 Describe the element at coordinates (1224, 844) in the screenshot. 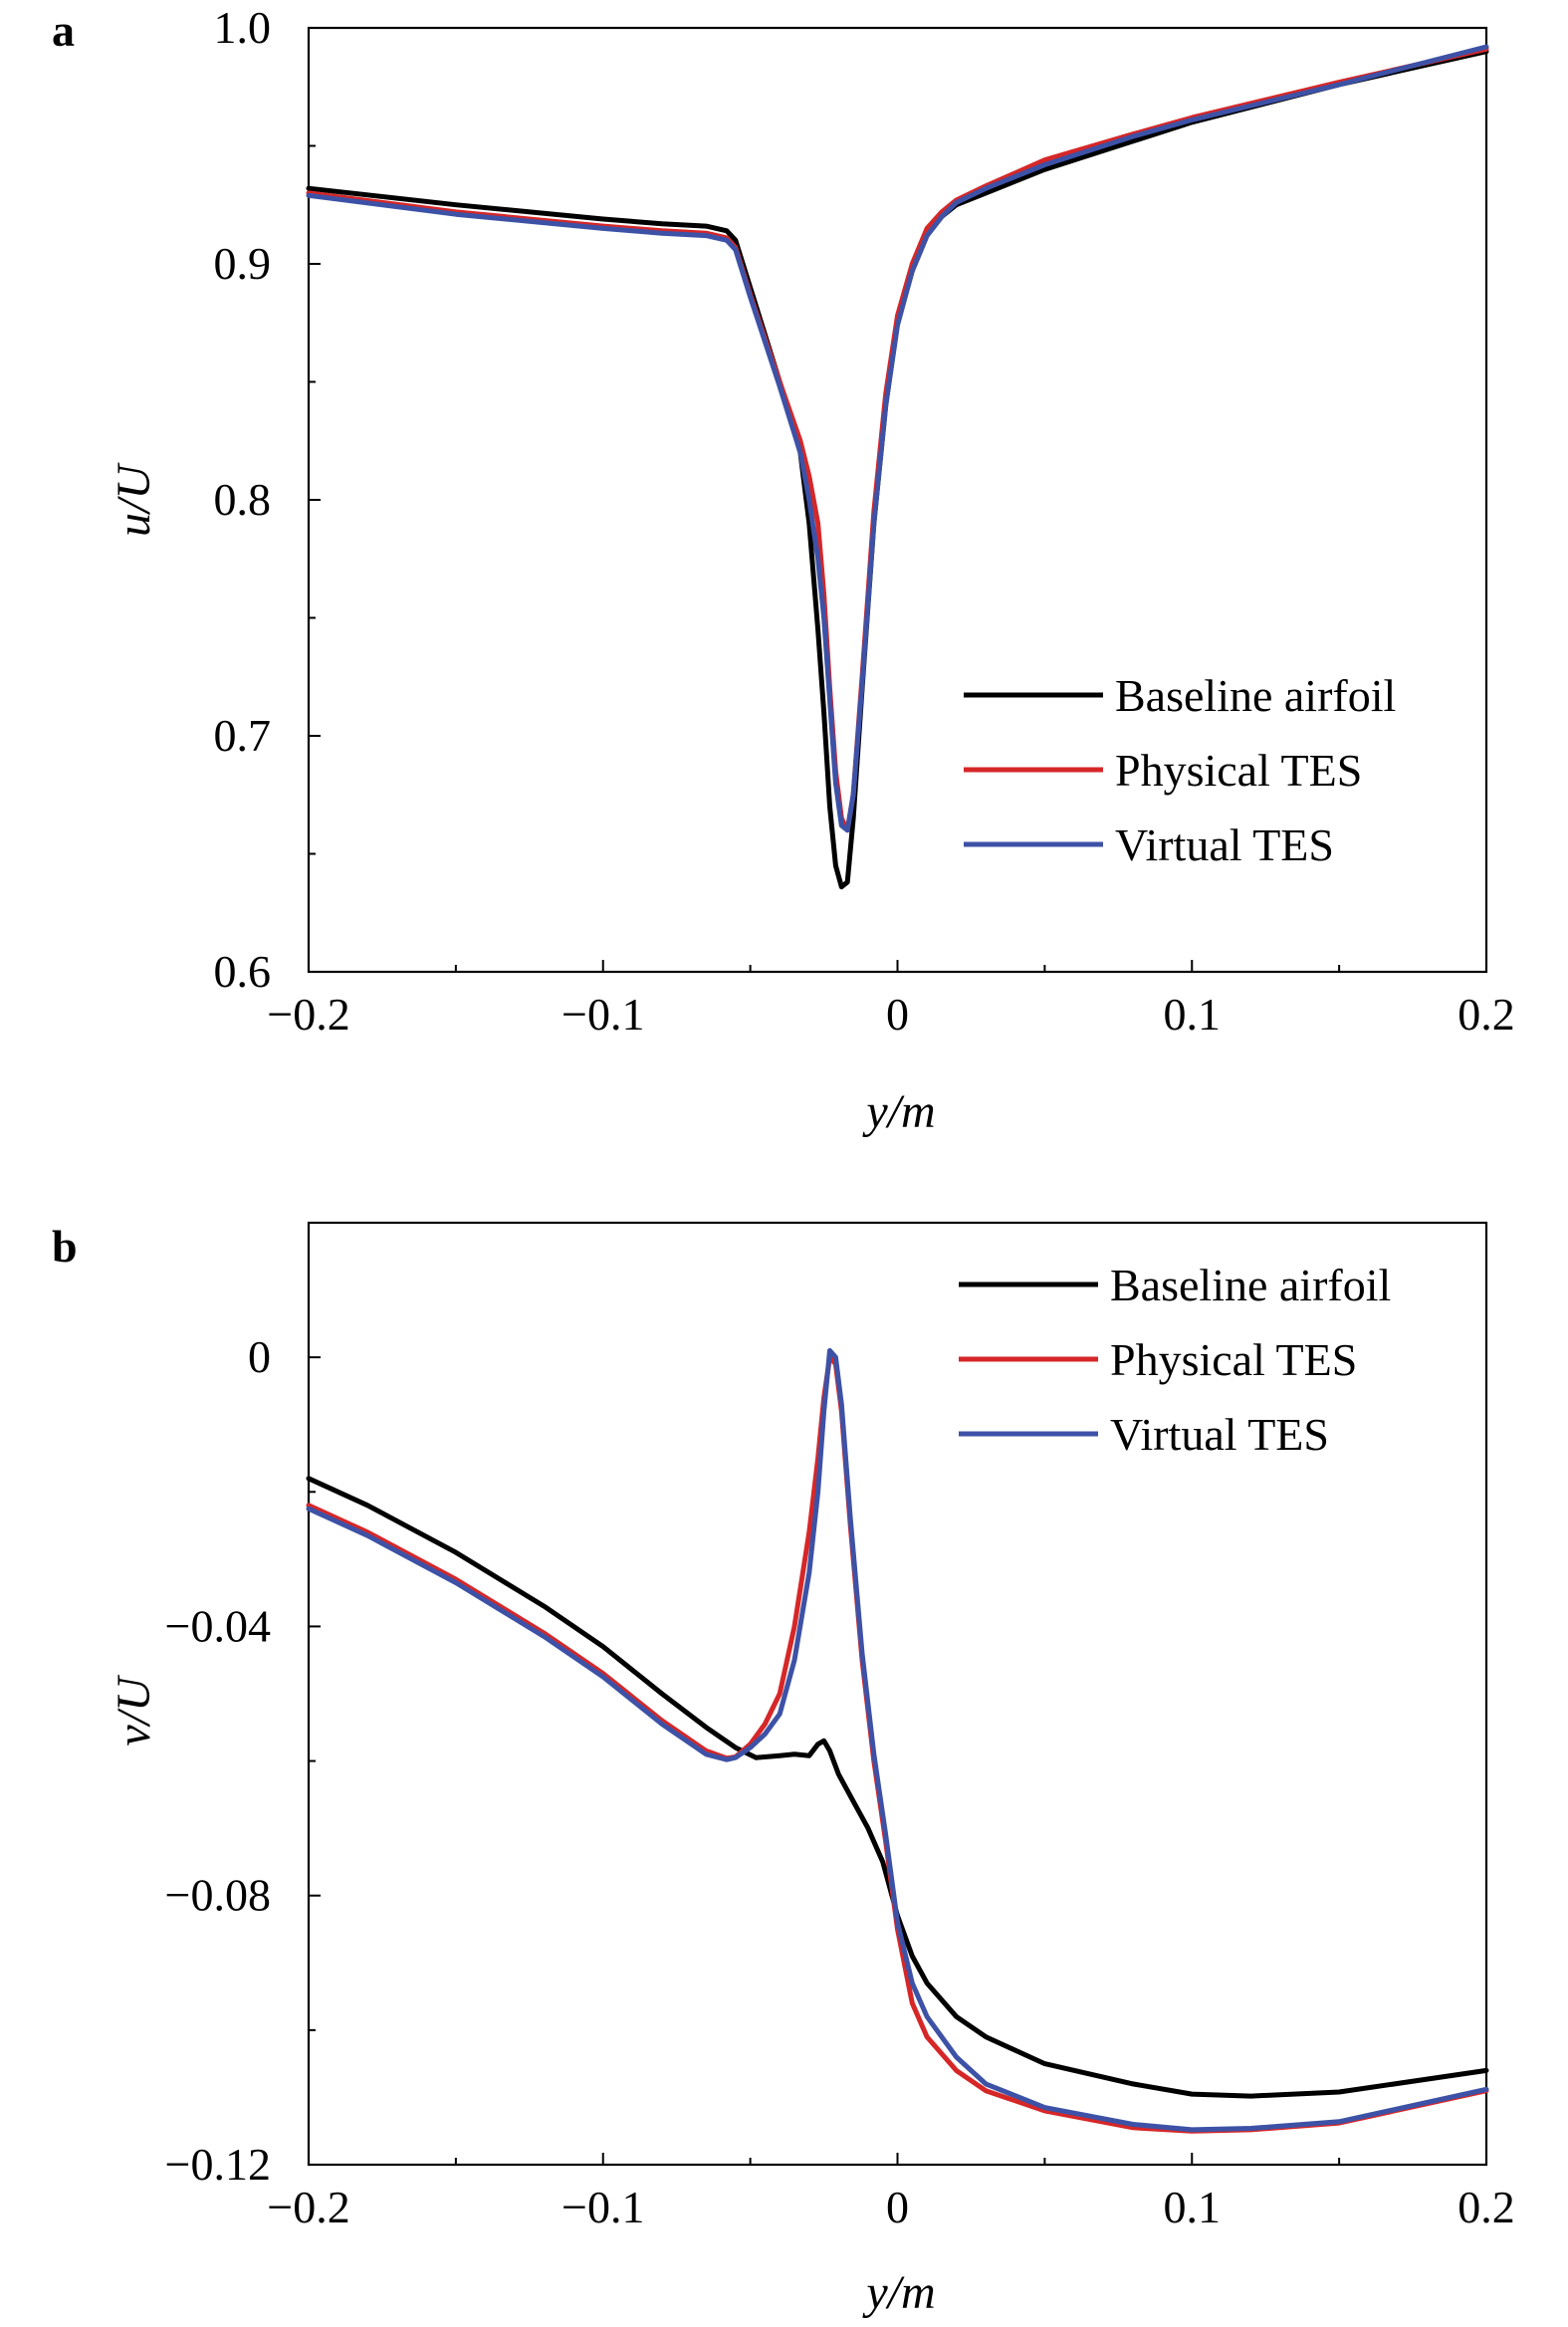

I see `panel-a-legend-label-2: Virtual TES` at that location.